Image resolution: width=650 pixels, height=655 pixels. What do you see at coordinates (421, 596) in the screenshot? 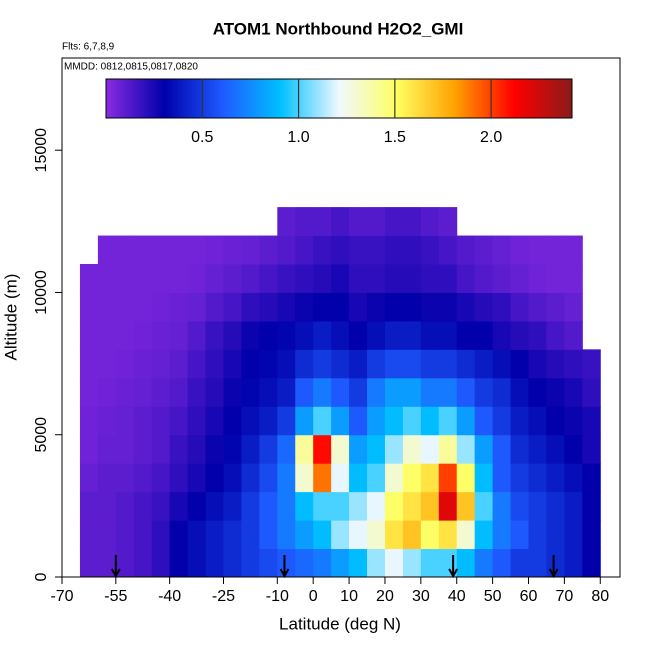
I see `x-tick-label: 30` at bounding box center [421, 596].